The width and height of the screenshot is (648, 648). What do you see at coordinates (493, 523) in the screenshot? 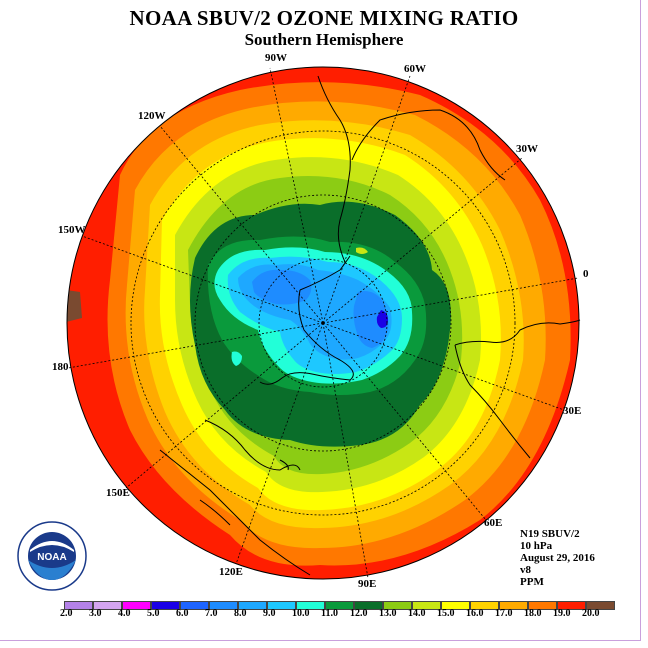
I see `lon-label-60e: 60E` at bounding box center [493, 523].